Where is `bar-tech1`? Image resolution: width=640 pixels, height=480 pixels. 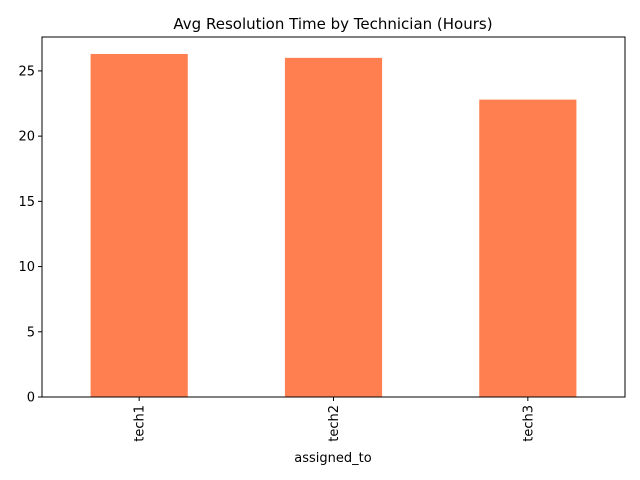 bar-tech1 is located at coordinates (139, 225).